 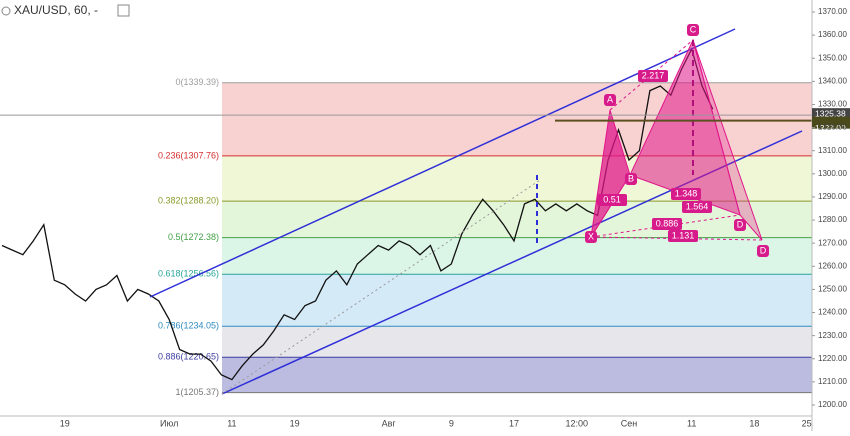 I want to click on y-tick-label: 1360.00, so click(x=832, y=34).